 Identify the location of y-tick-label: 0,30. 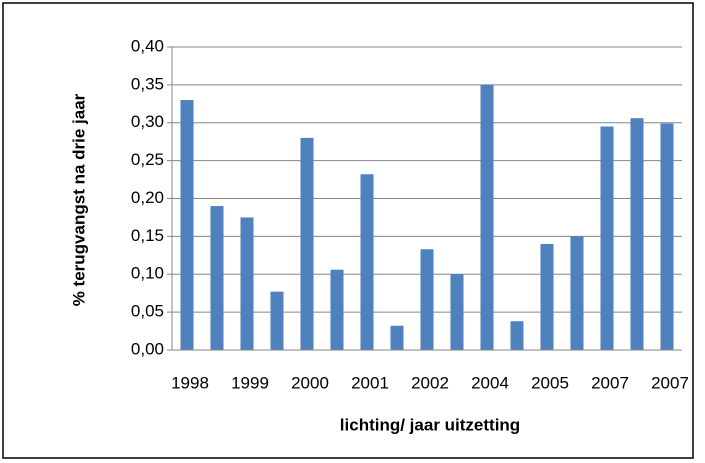
(147, 121).